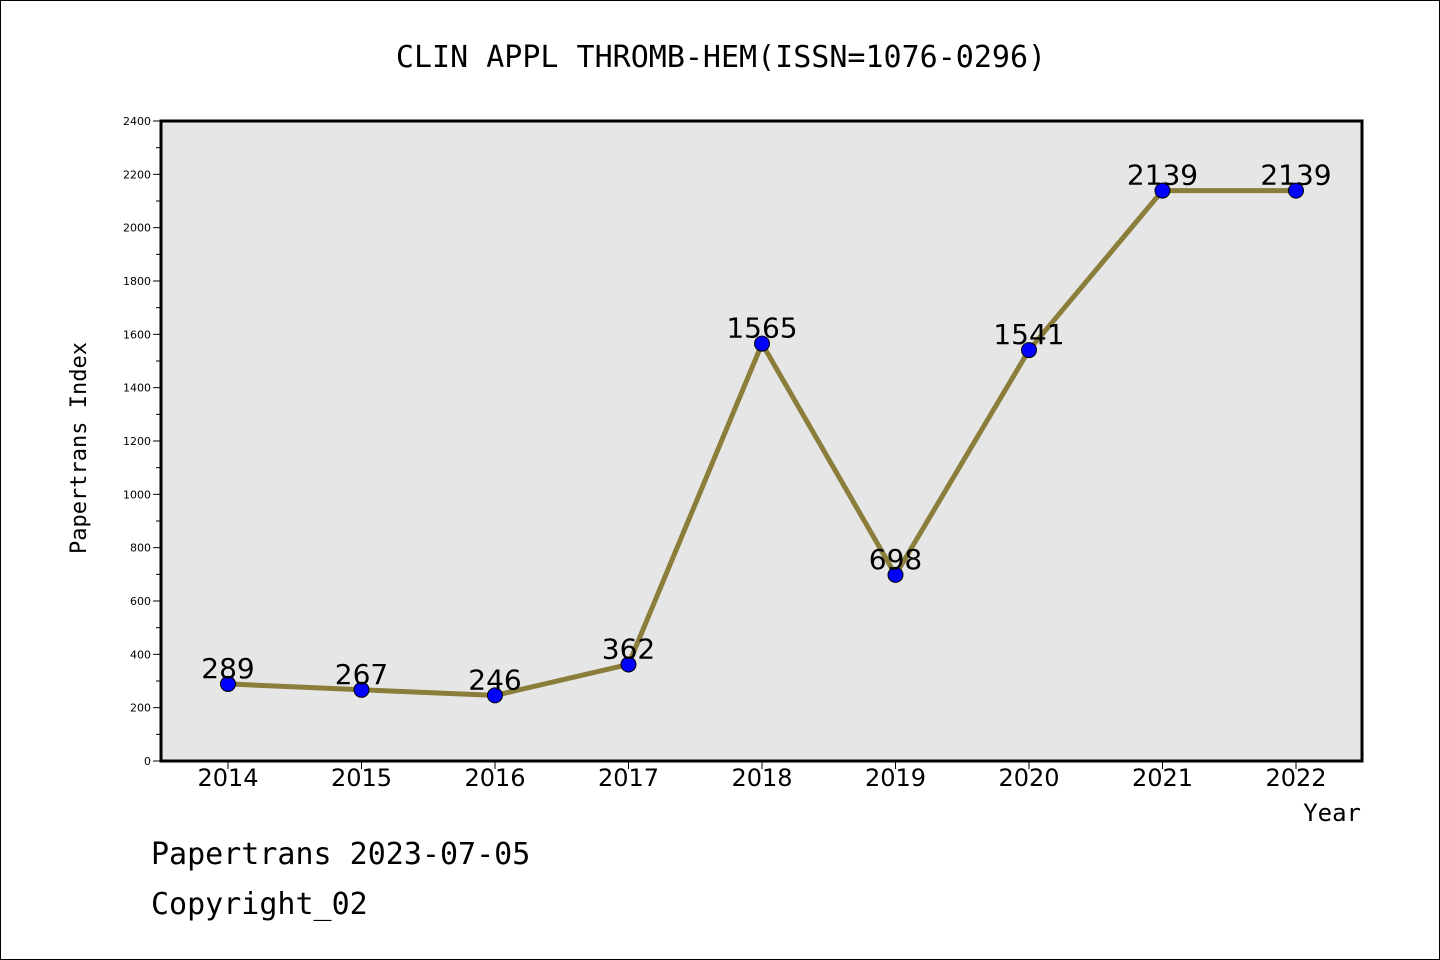  I want to click on y-tick-label: 800, so click(140, 548).